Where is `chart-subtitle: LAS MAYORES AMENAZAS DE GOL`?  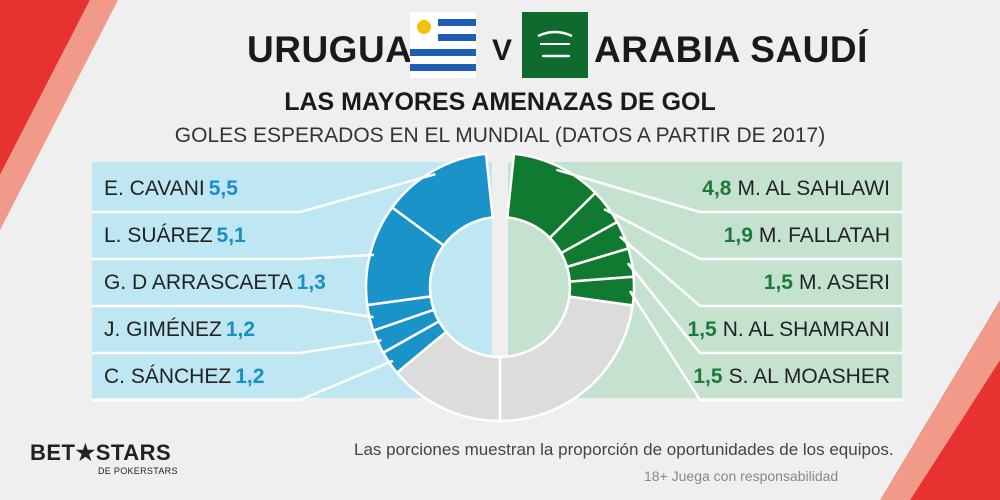 chart-subtitle: LAS MAYORES AMENAZAS DE GOL is located at coordinates (500, 102).